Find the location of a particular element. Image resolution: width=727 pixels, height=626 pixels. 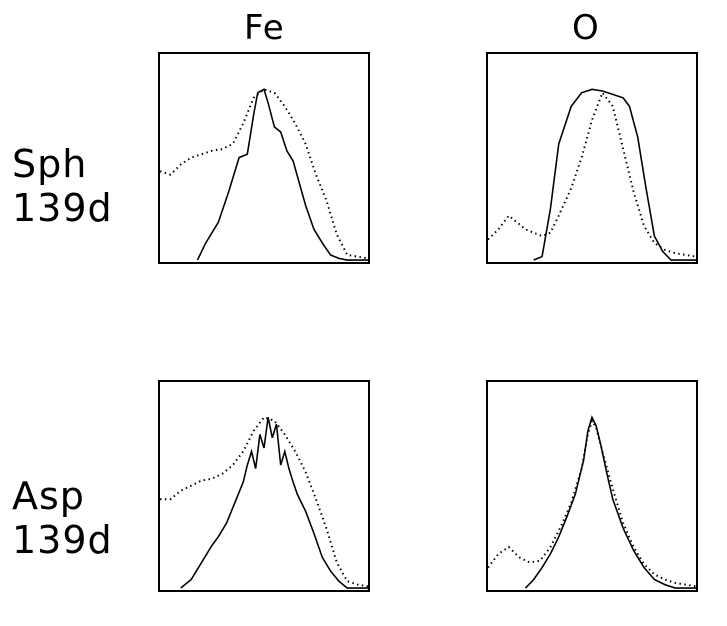

chart-asp-o-series-solid is located at coordinates (610, 502).